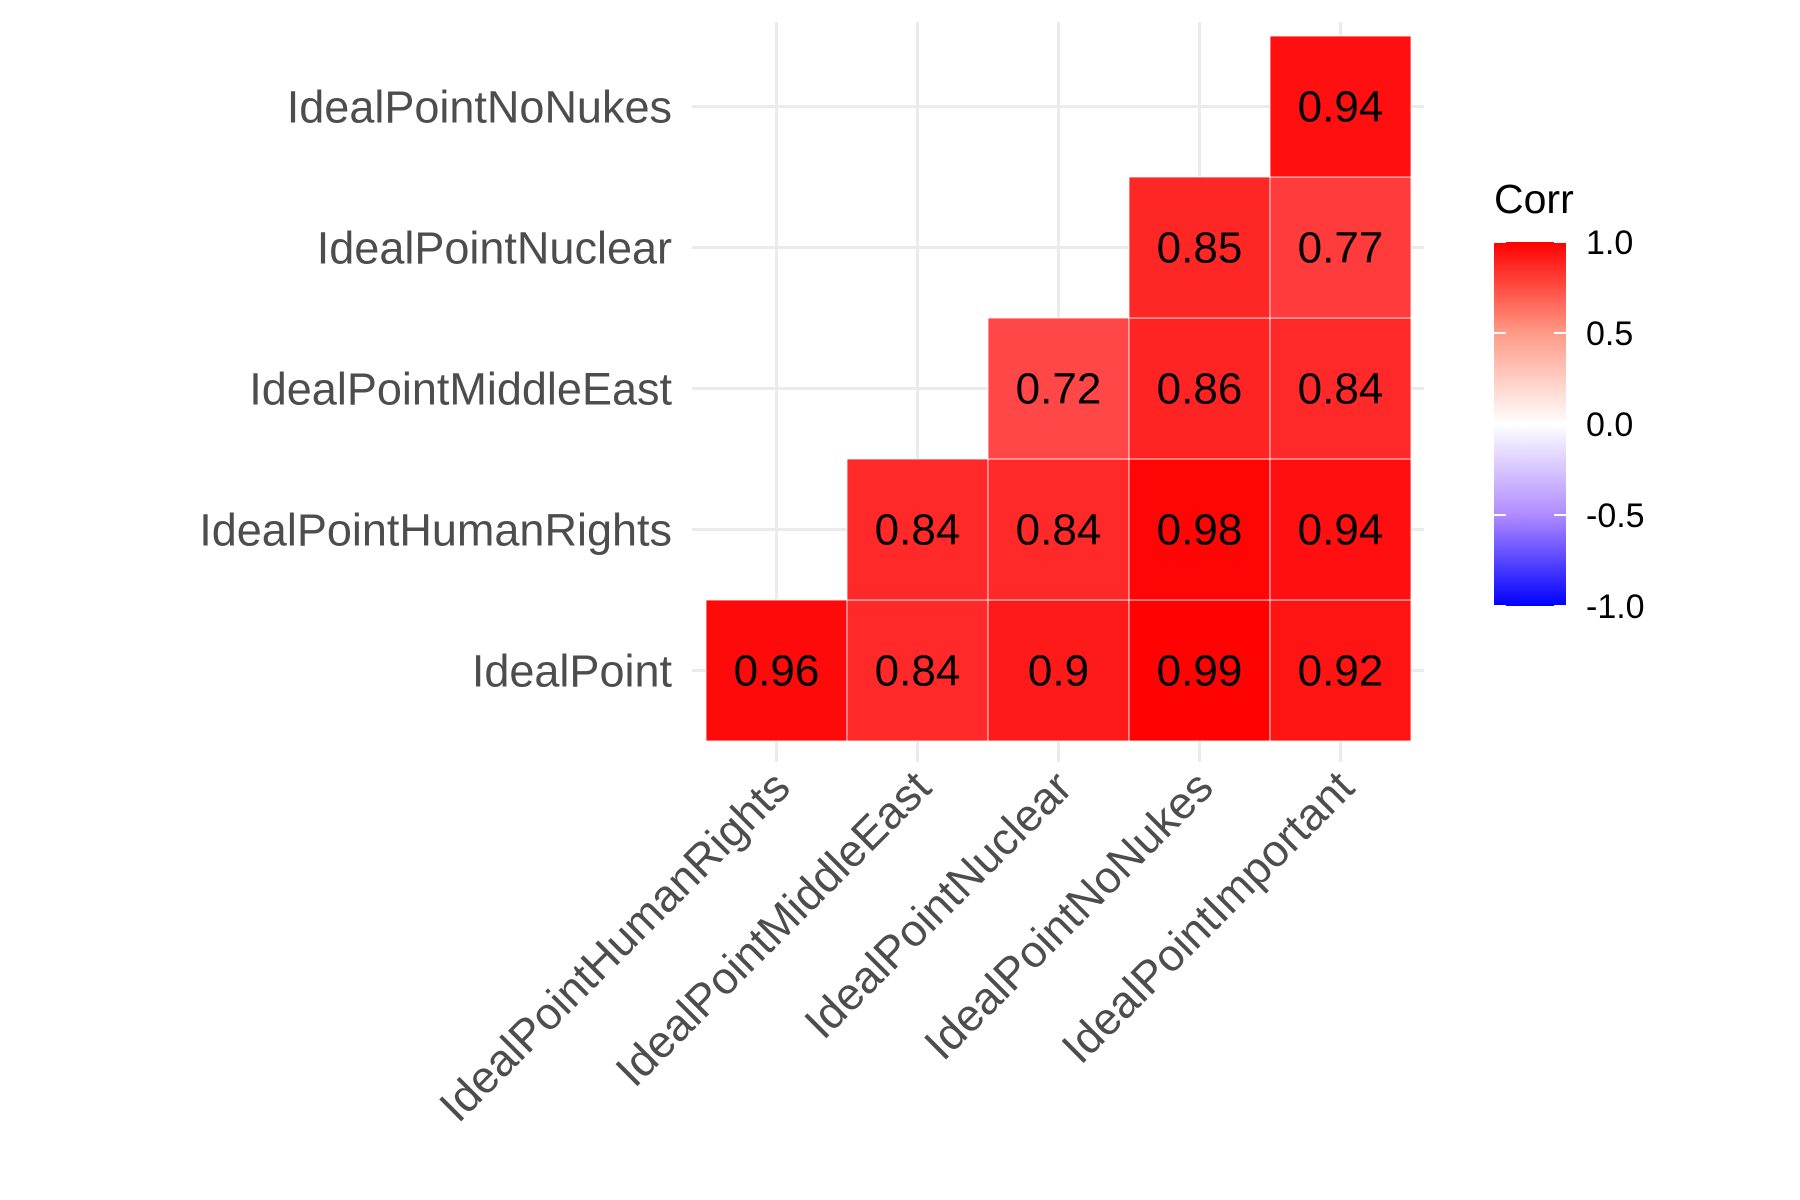  I want to click on legend-tick-label: 0.5, so click(1609, 334).